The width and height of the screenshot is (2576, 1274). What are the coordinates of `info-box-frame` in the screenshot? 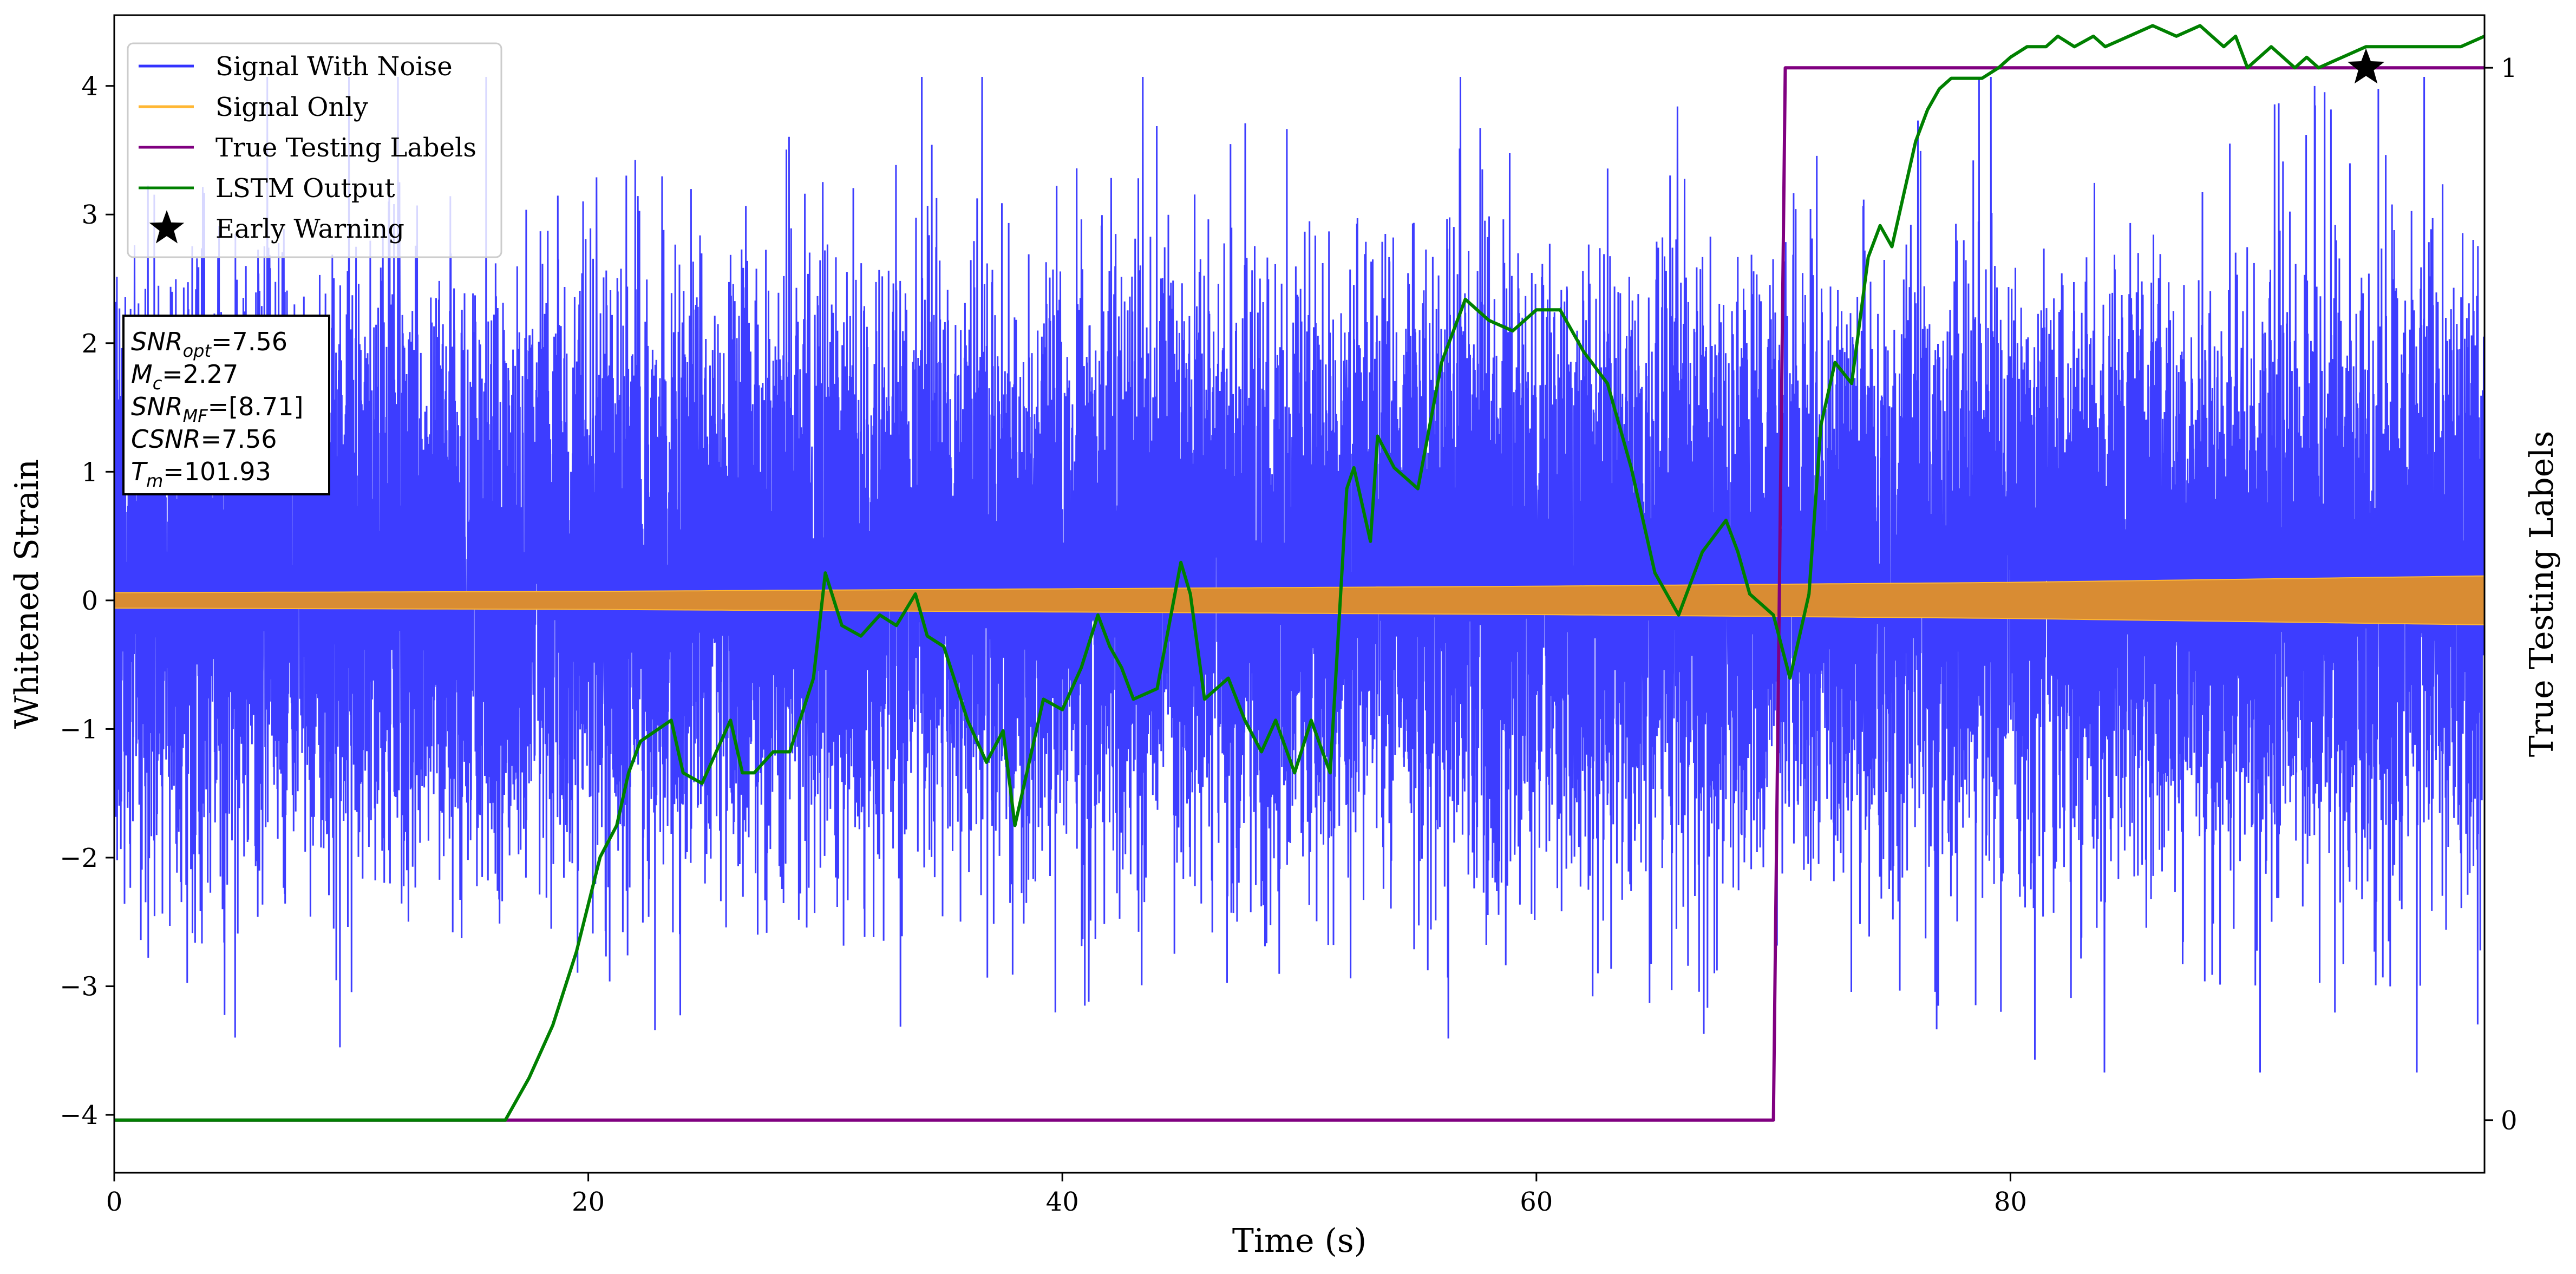 It's located at (226, 405).